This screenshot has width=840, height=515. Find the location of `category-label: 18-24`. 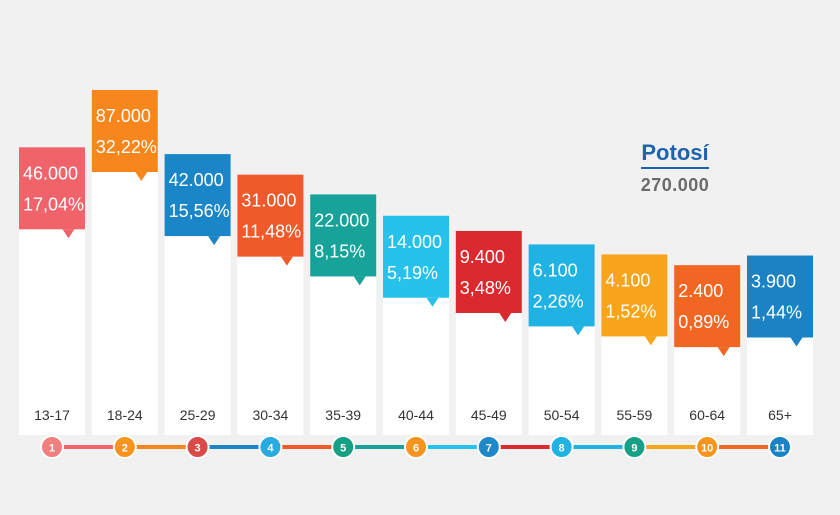

category-label: 18-24 is located at coordinates (125, 415).